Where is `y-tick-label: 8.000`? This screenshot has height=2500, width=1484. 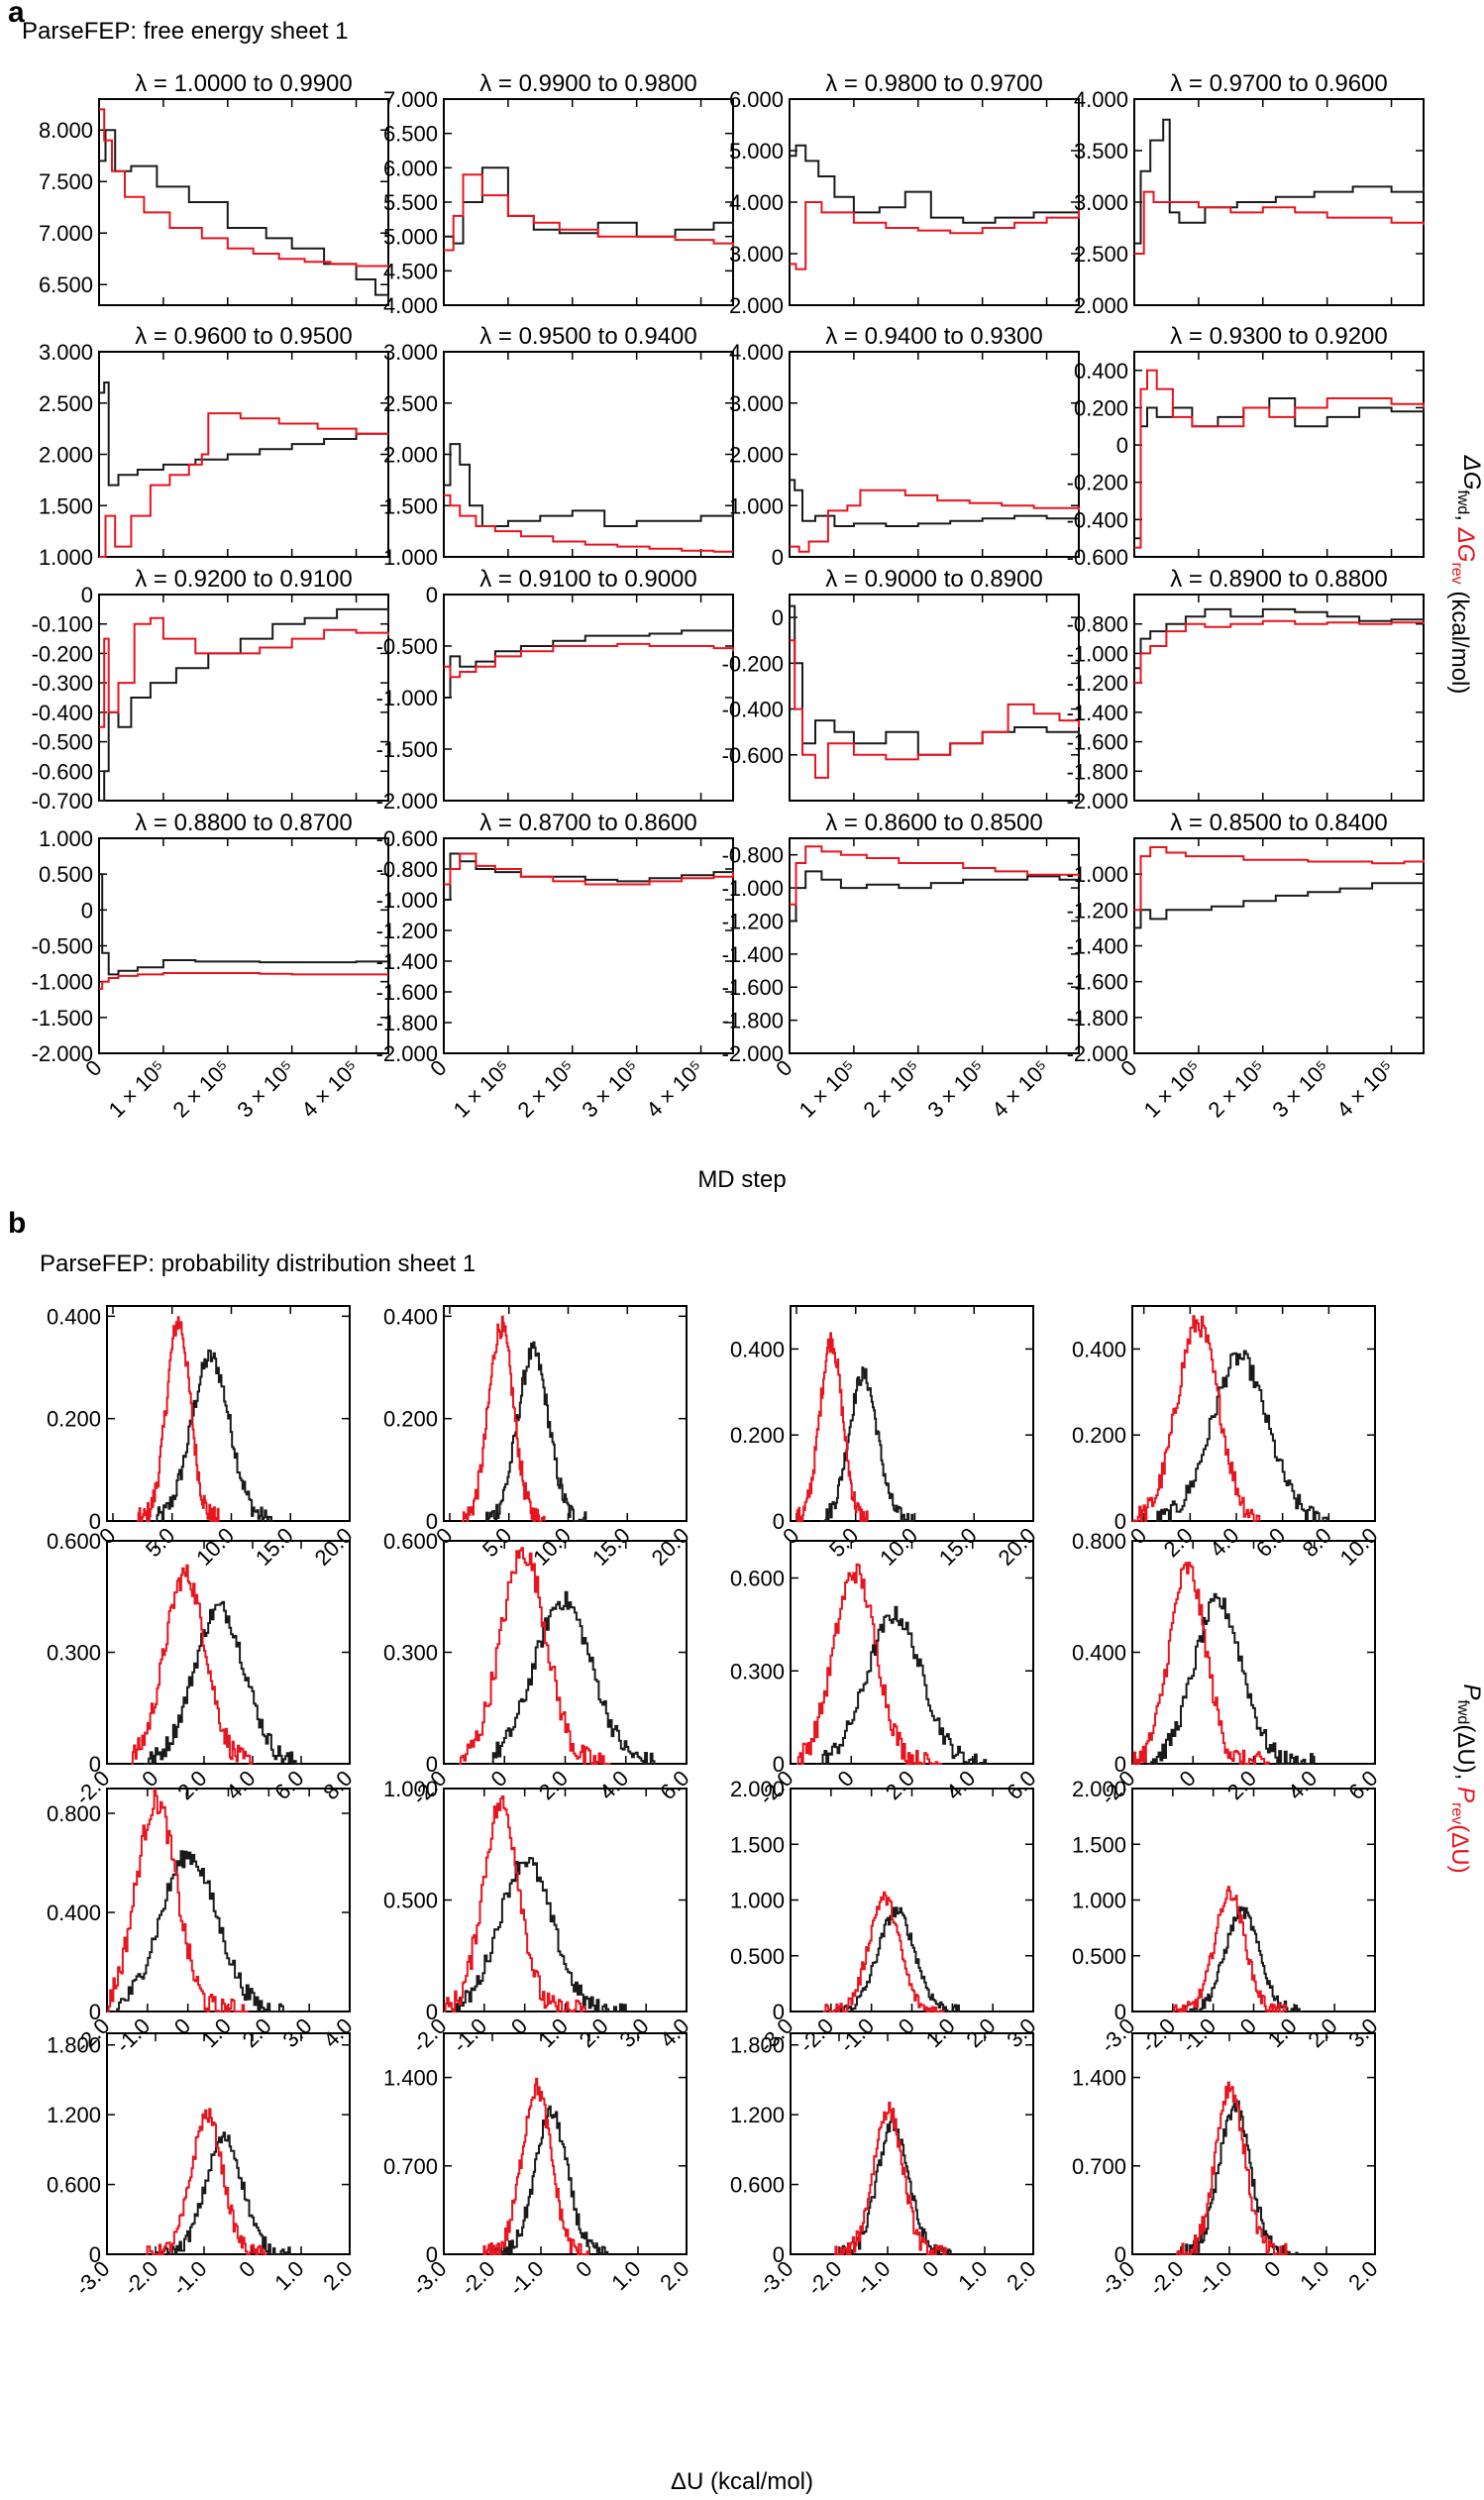
y-tick-label: 8.000 is located at coordinates (66, 130).